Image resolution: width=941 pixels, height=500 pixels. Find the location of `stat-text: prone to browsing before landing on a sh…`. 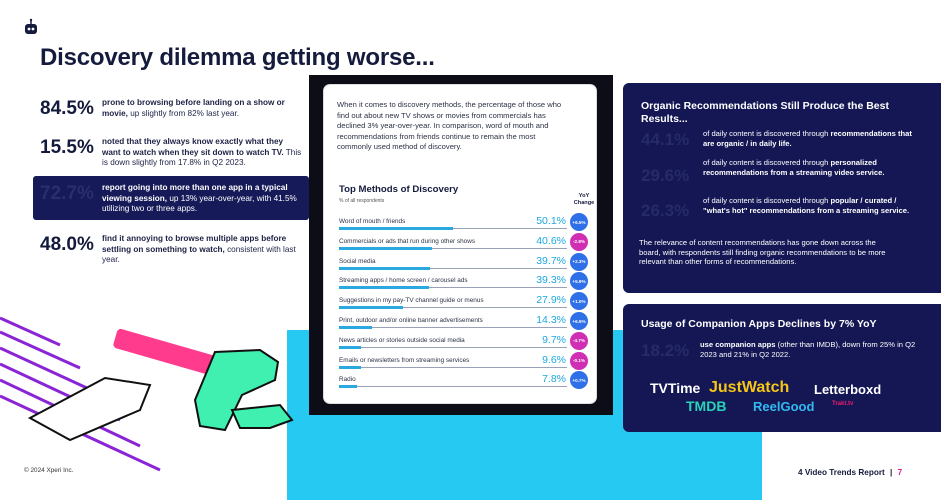

stat-text: prone to browsing before landing on a sh… is located at coordinates (193, 108).